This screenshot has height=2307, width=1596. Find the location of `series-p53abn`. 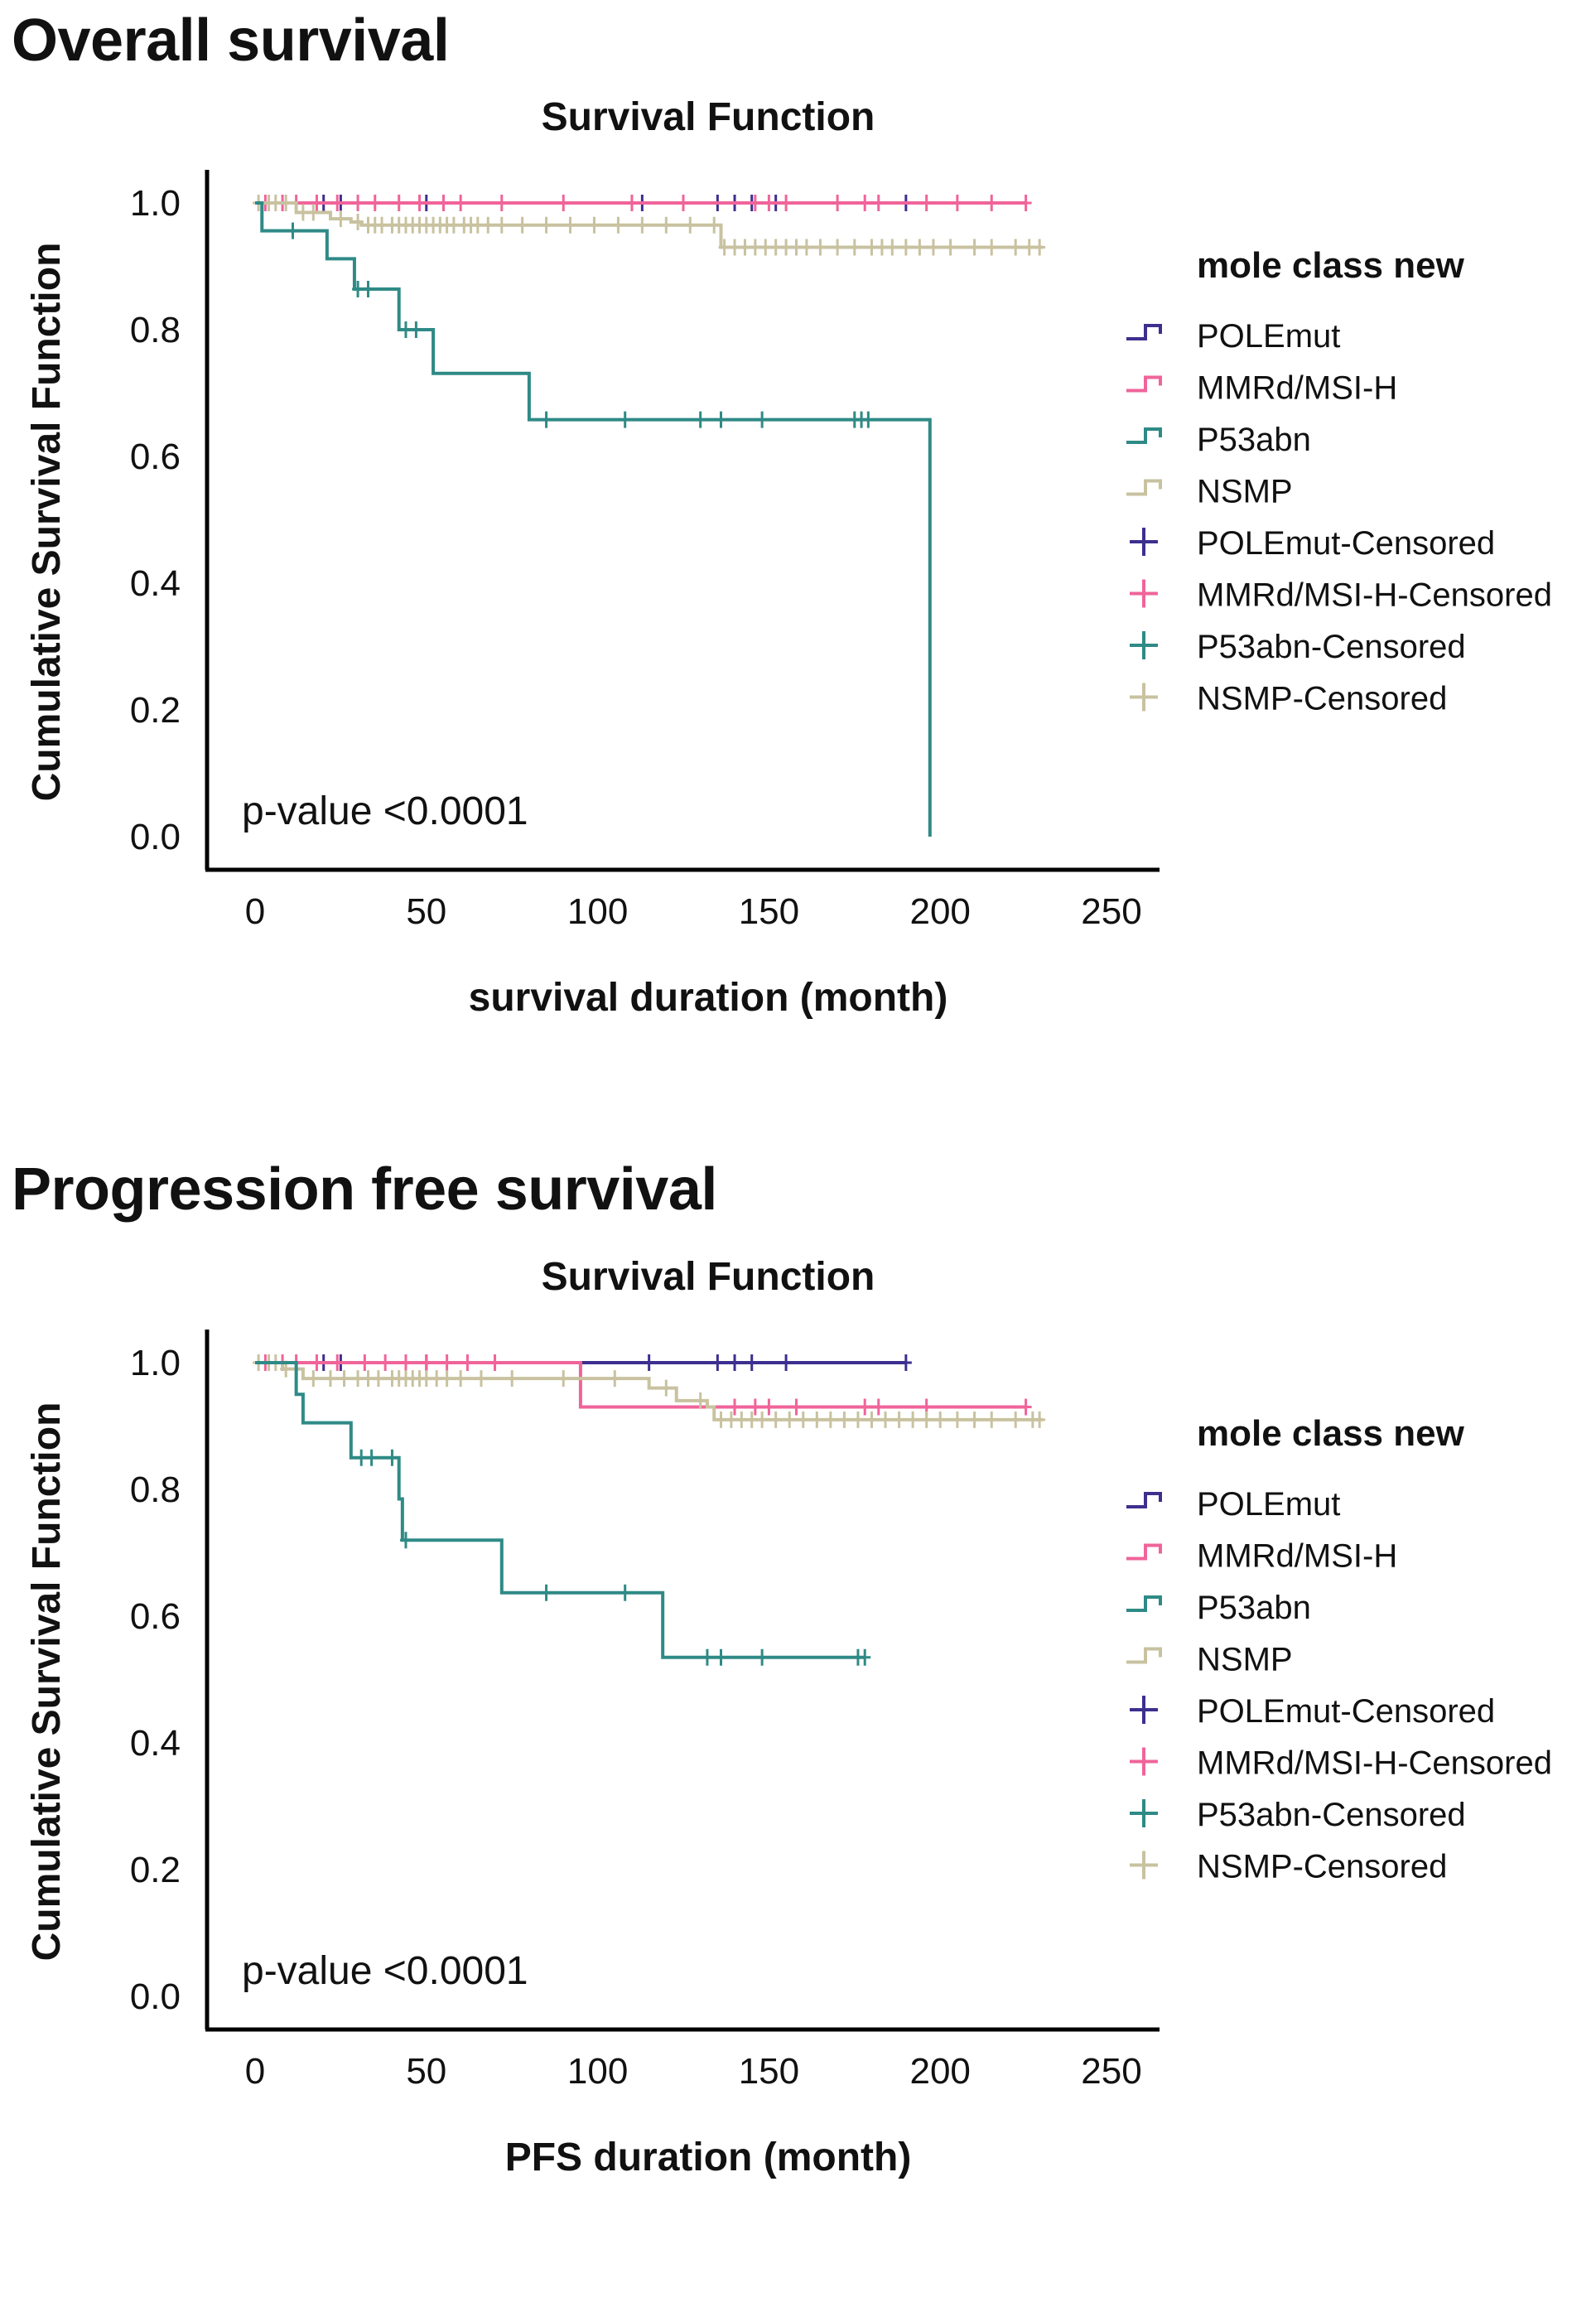

series-p53abn is located at coordinates (563, 1513).